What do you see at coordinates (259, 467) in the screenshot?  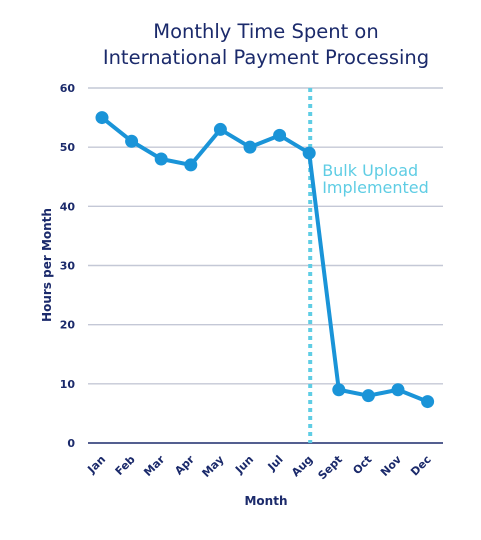 I see `x-axis-ticks: Jan Feb Mar Apr May Jun Jul Aug Sept Oct Nov Dec` at bounding box center [259, 467].